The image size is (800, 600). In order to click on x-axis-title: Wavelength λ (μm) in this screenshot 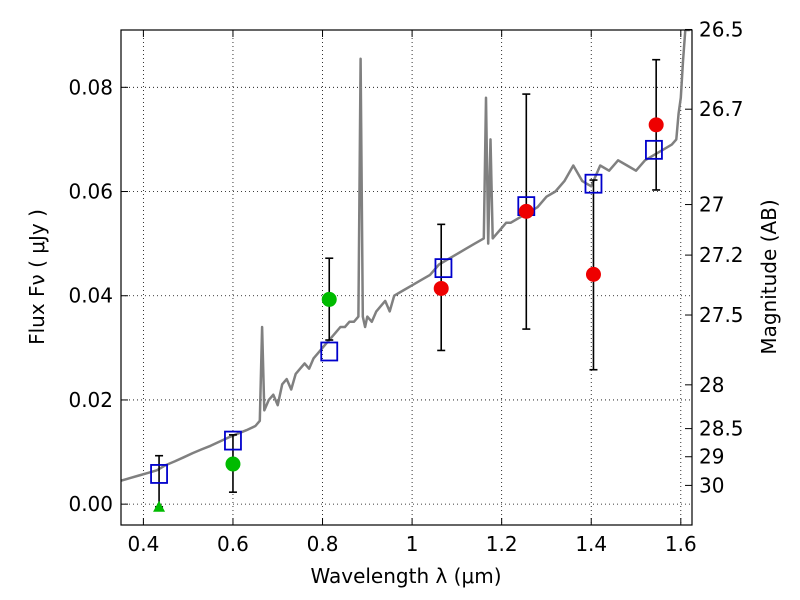, I will do `click(405, 576)`.